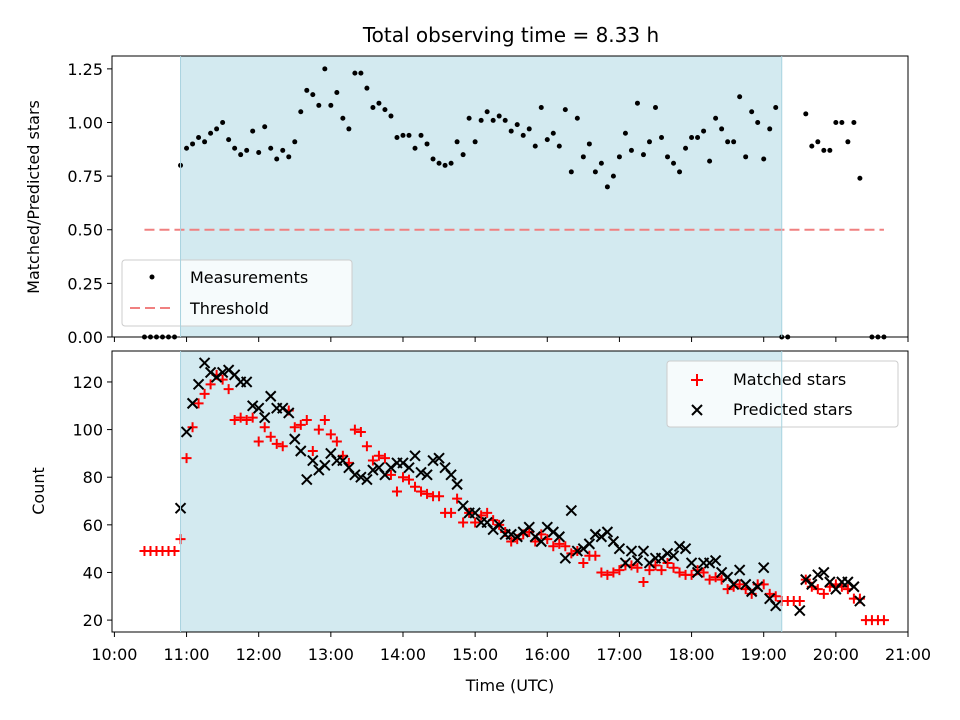 The height and width of the screenshot is (720, 960). I want to click on y-tick-label: 1.00, so click(85, 122).